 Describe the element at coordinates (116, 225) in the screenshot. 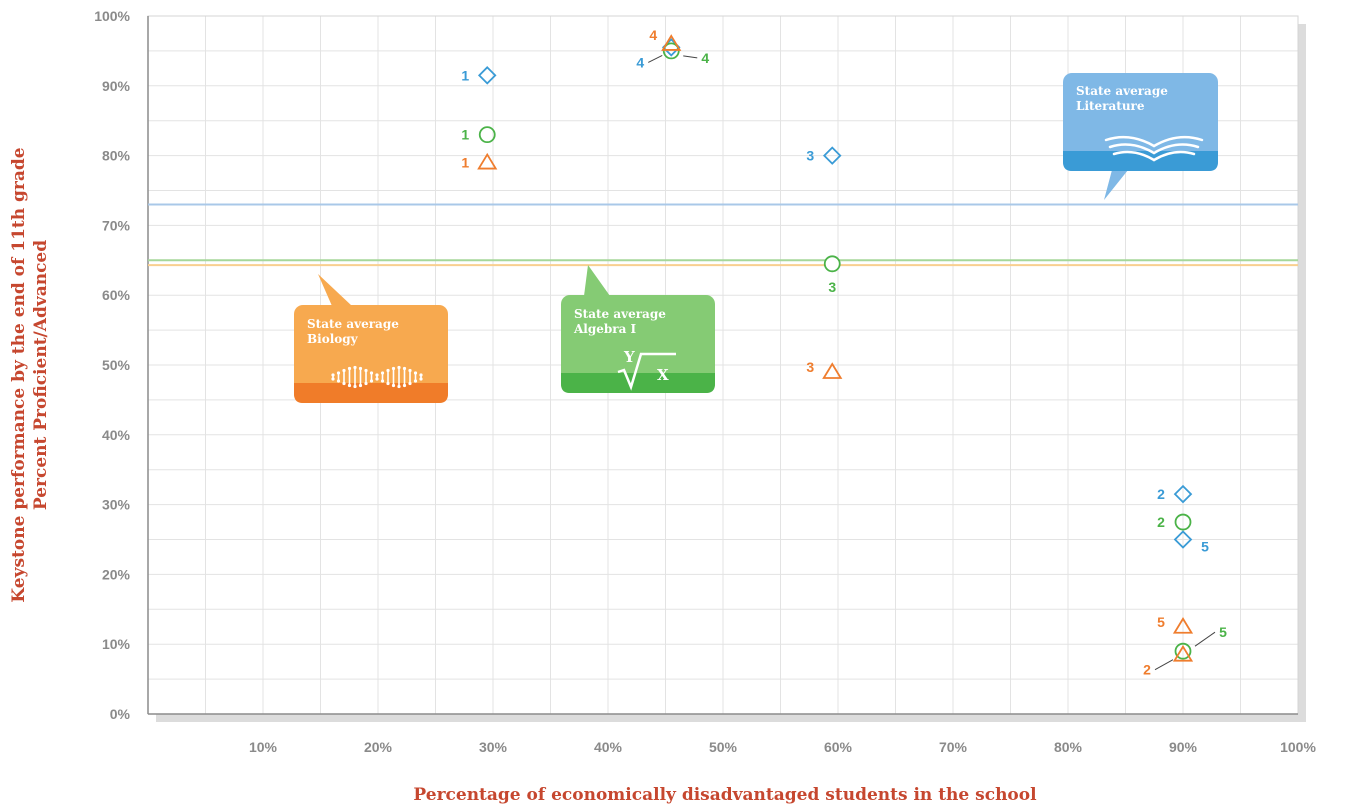

I see `y-tick-label: 70%` at that location.